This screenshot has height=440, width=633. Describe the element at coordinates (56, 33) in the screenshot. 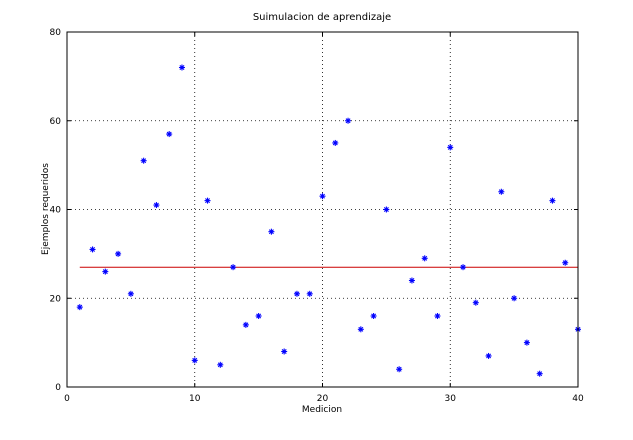

I see `y-tick-label: 80` at that location.